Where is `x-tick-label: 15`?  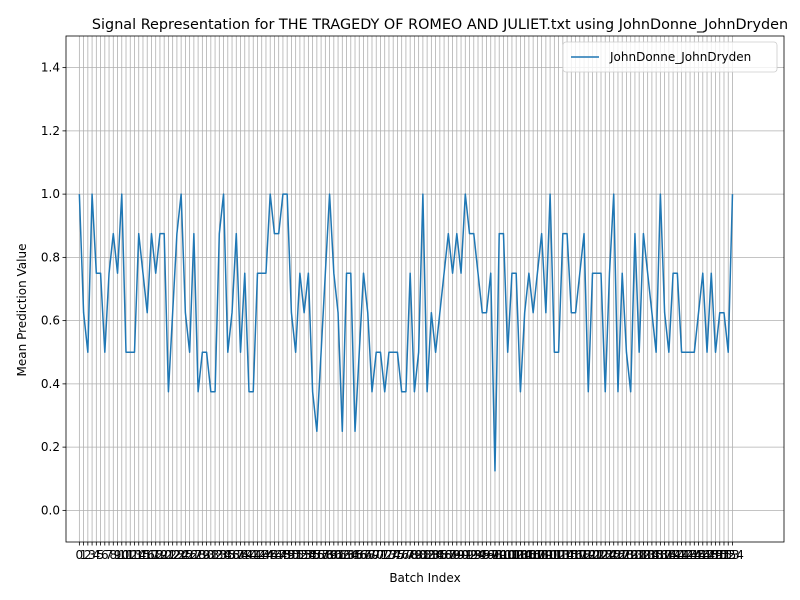
x-tick-label: 15 is located at coordinates (142, 555).